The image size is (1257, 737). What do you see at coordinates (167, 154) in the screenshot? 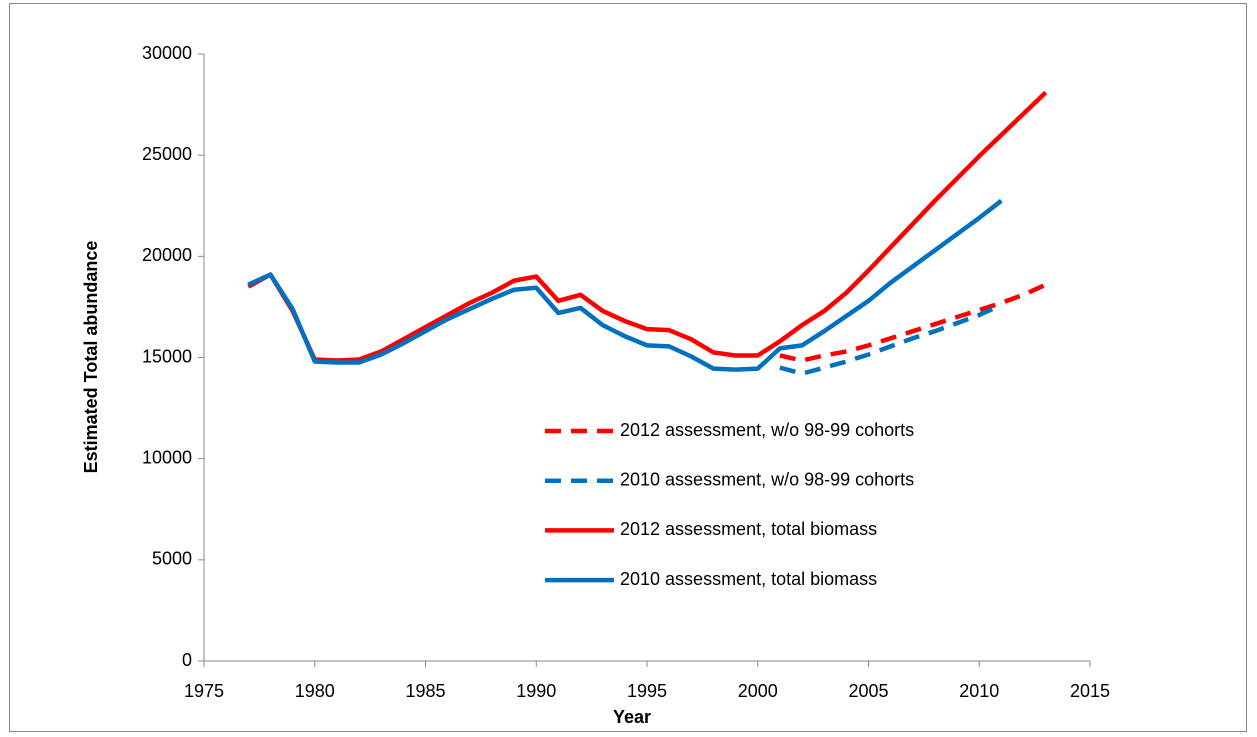
I see `y-tick-label: 25000` at bounding box center [167, 154].